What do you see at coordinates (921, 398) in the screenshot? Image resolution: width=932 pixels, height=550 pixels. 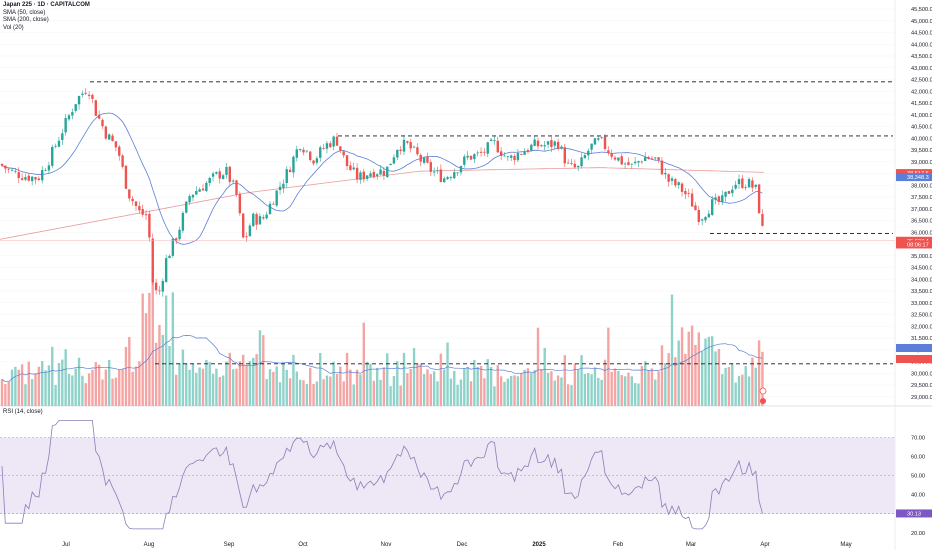 I see `price-tick-label: 29,000.0` at bounding box center [921, 398].